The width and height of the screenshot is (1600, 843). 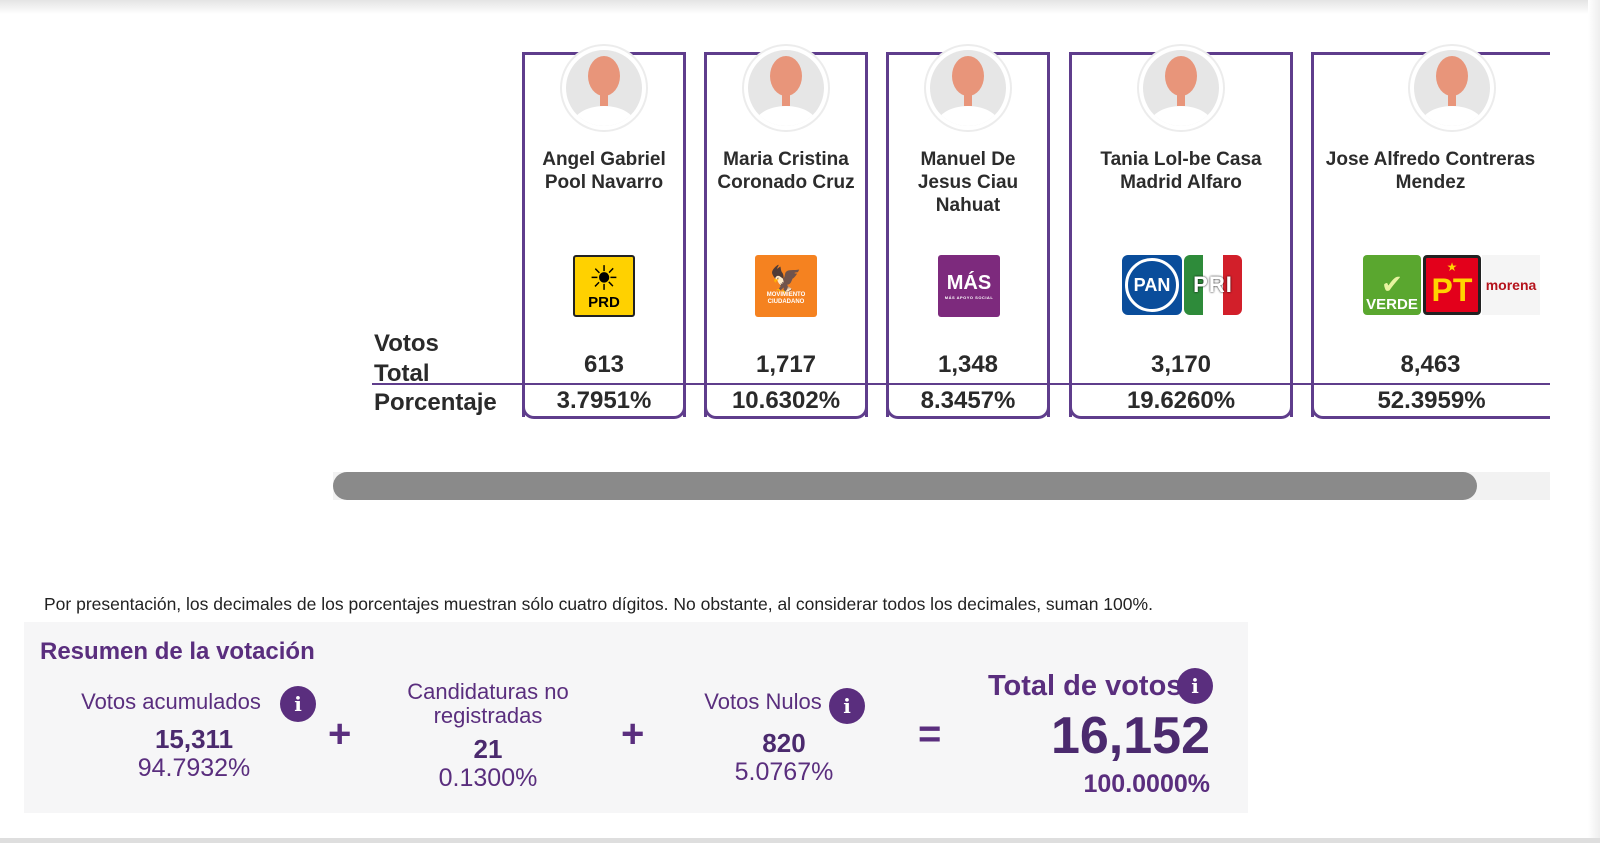 I want to click on candidate-percentage: 3.7951%, so click(x=604, y=402).